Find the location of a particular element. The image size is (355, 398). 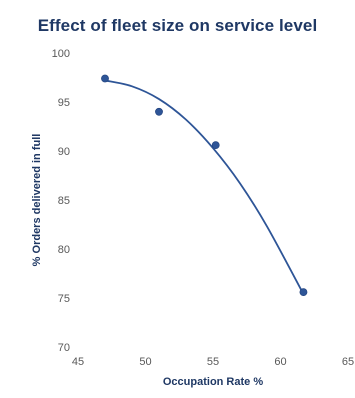

x-tick-label: 60 is located at coordinates (280, 362).